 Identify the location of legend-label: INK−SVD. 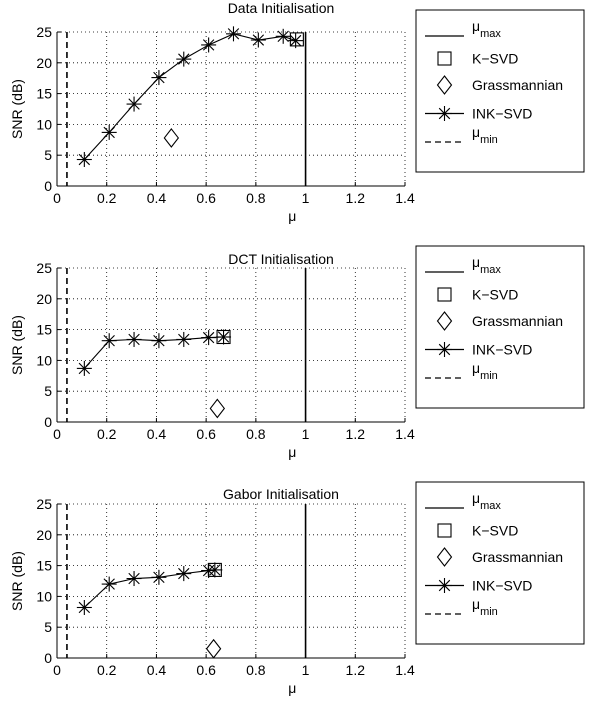
(502, 586).